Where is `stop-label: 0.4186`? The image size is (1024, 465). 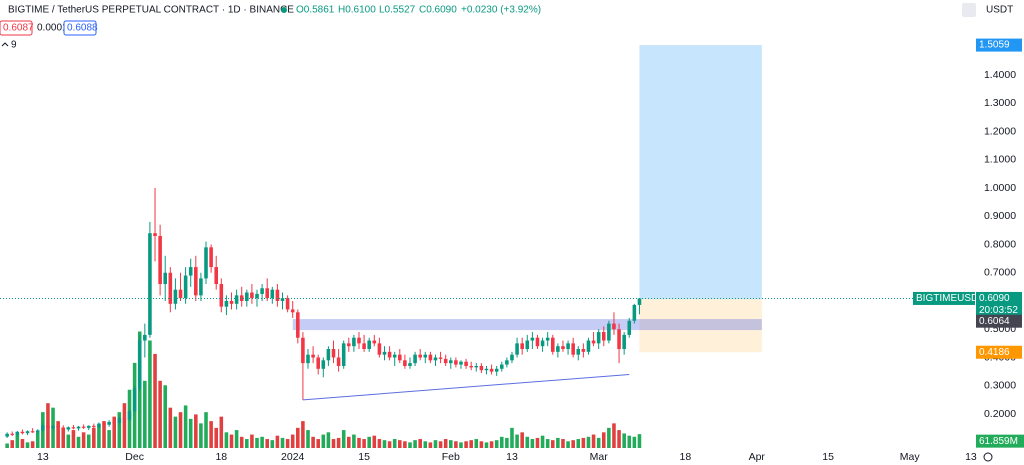 stop-label: 0.4186 is located at coordinates (994, 352).